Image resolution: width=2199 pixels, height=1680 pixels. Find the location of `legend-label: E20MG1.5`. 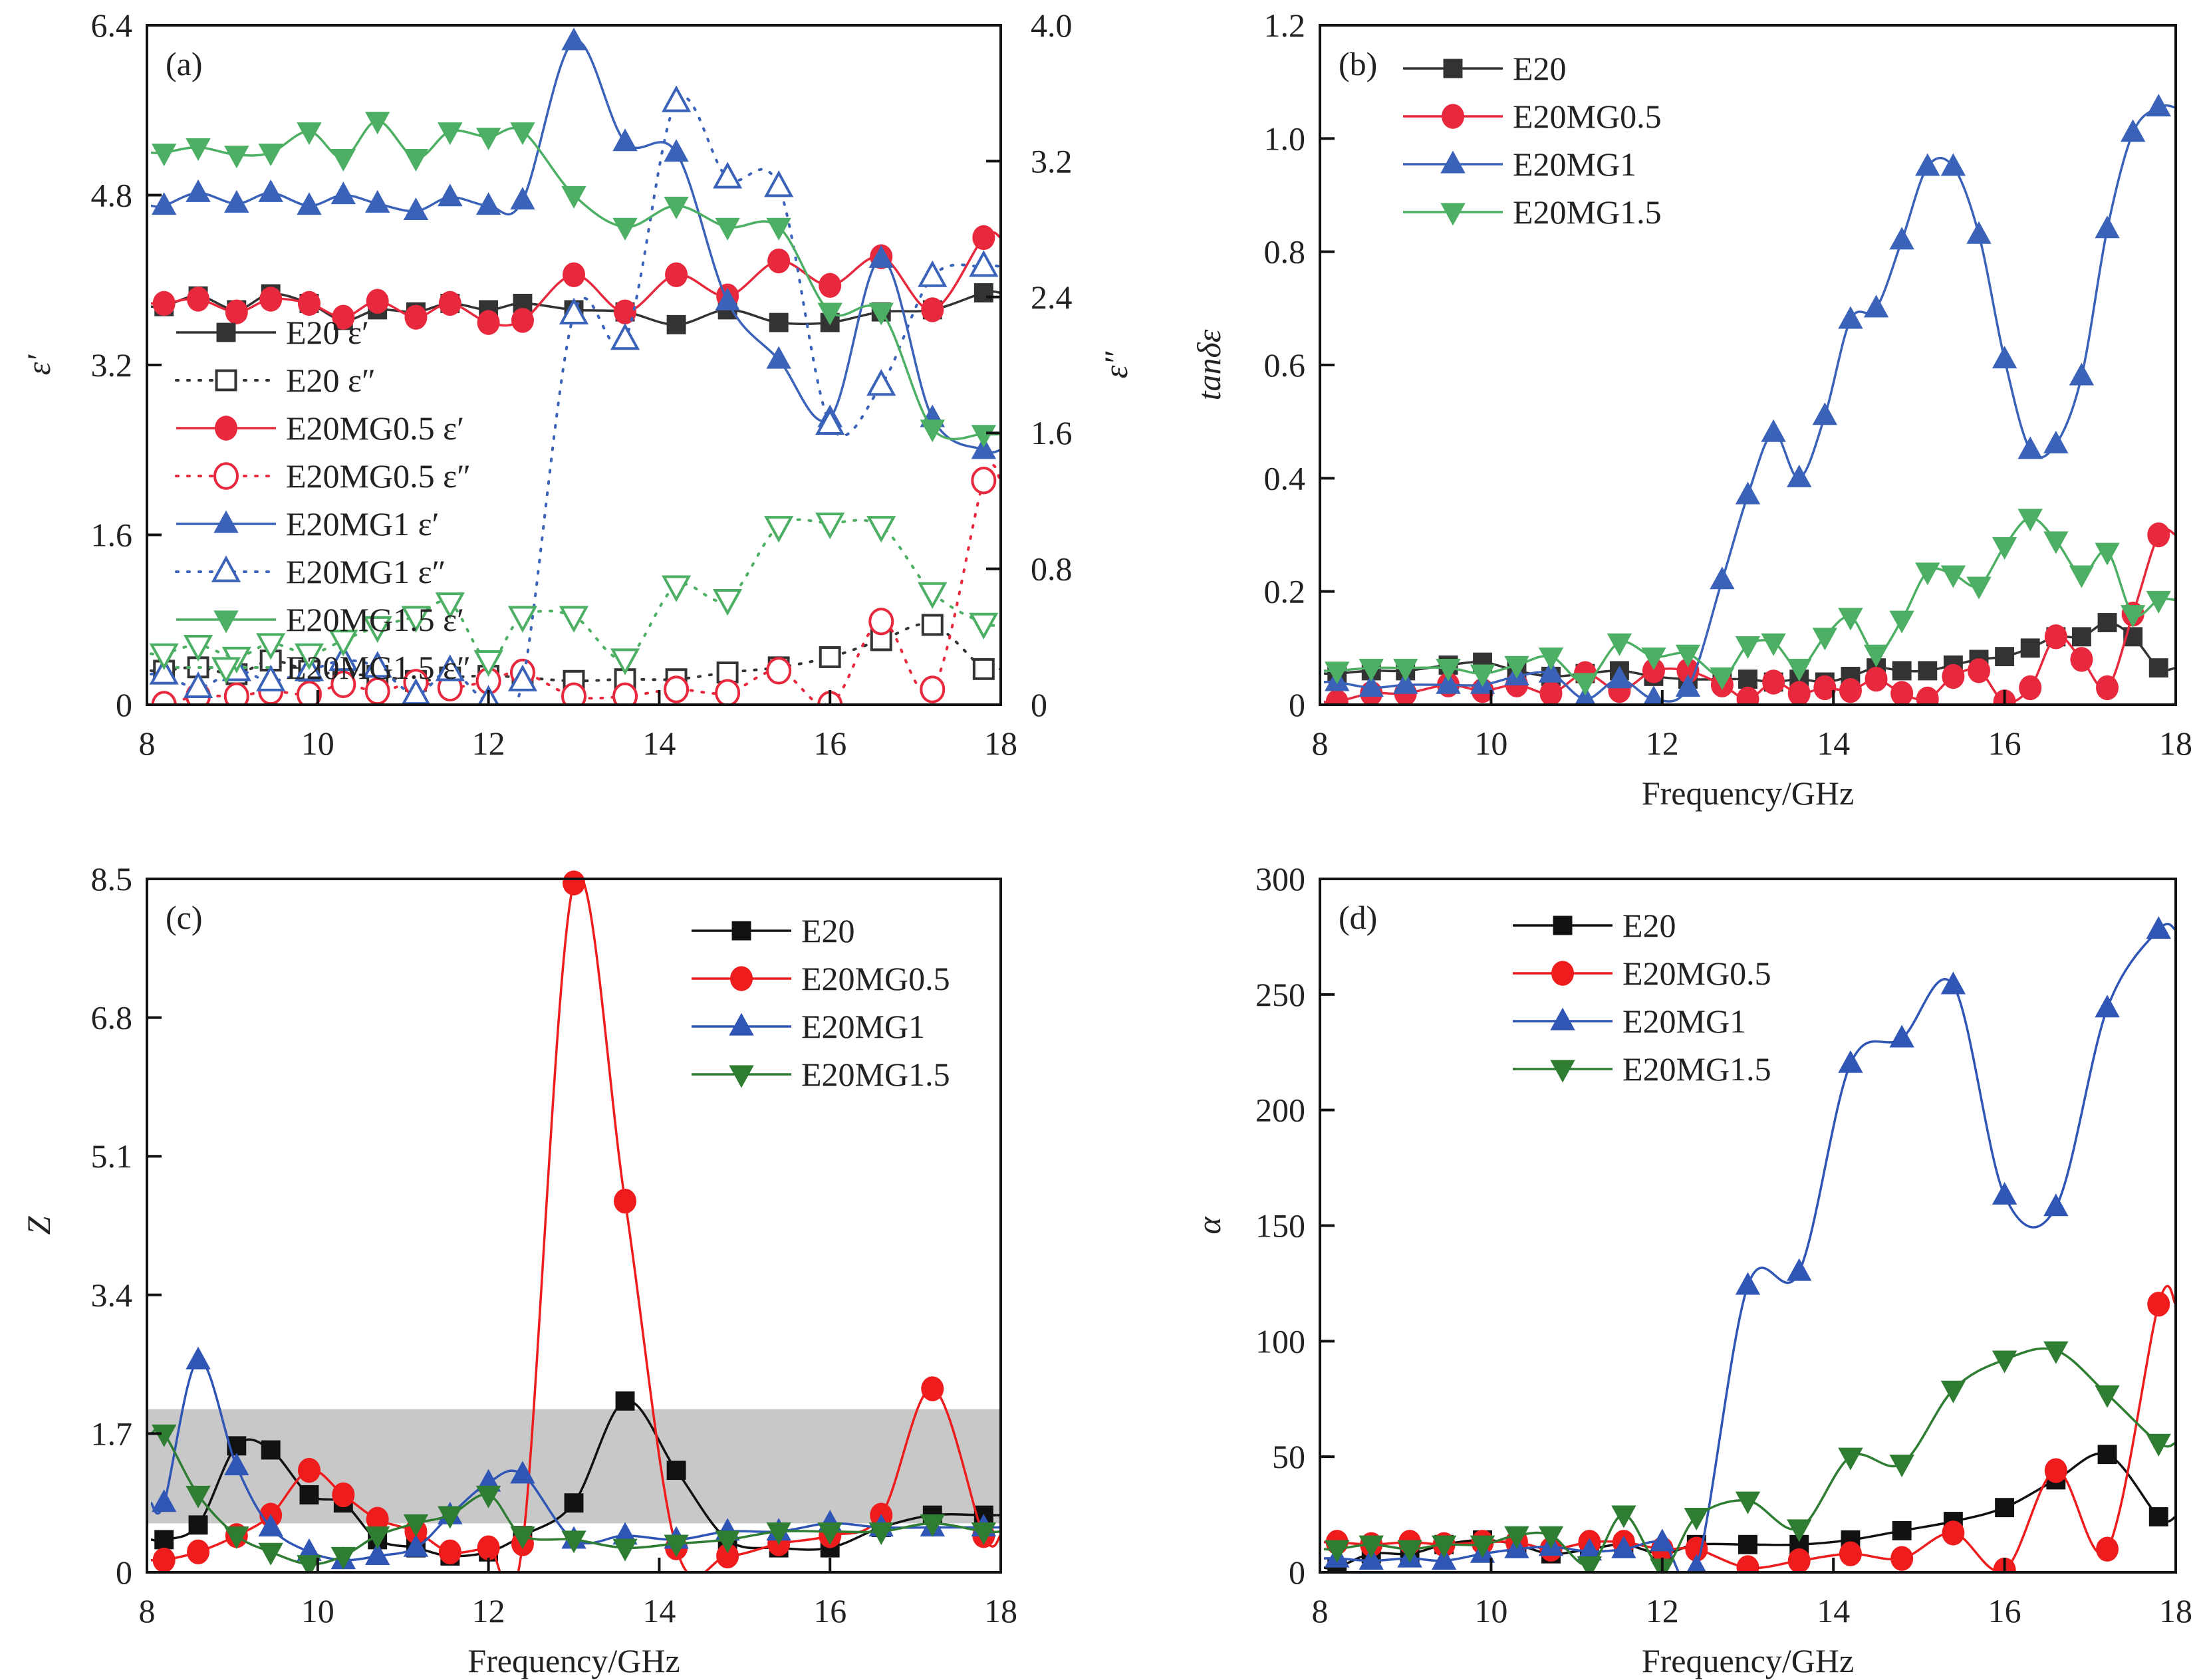

legend-label: E20MG1.5 is located at coordinates (1587, 212).